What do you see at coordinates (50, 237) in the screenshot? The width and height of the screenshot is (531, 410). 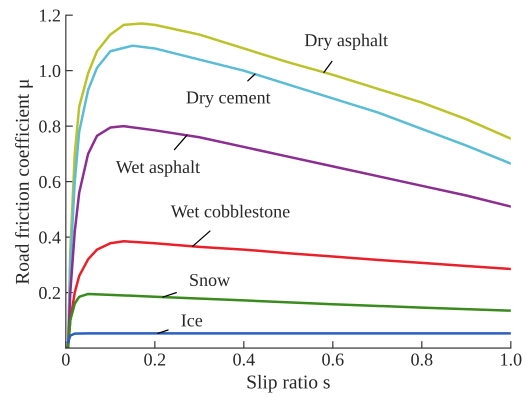 I see `y-tick-label: 0.4` at bounding box center [50, 237].